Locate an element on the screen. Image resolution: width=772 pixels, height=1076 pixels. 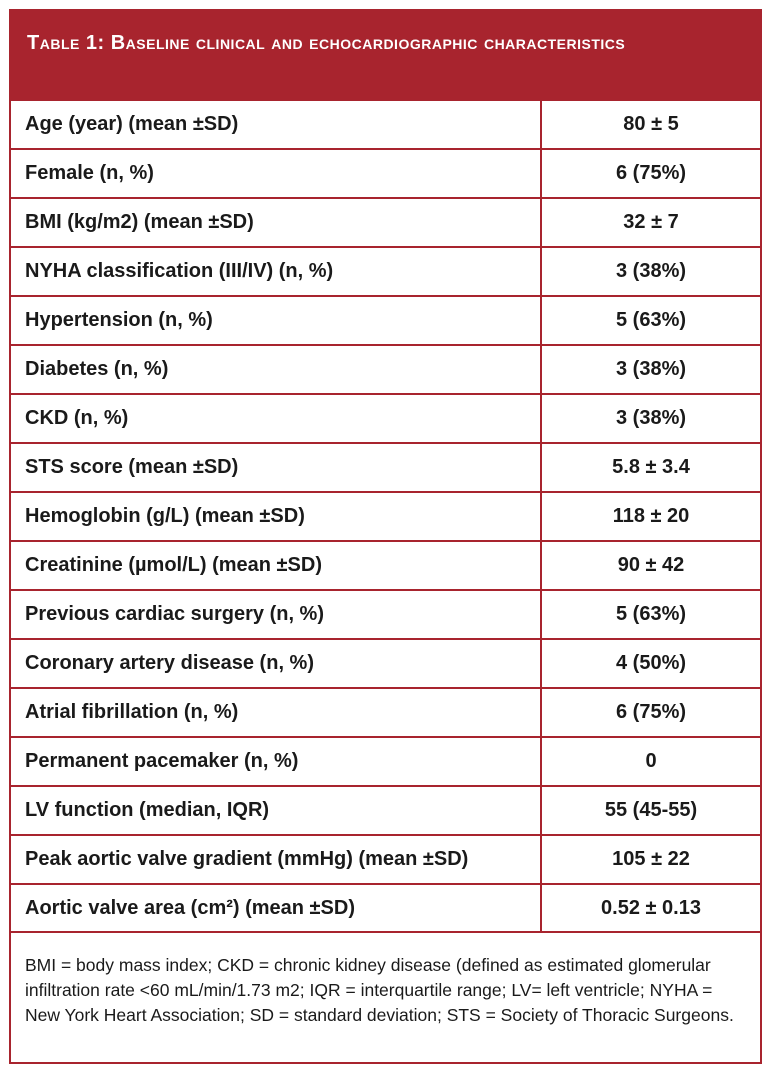
row-value: 0.52 ± 0.13 is located at coordinates (651, 907).